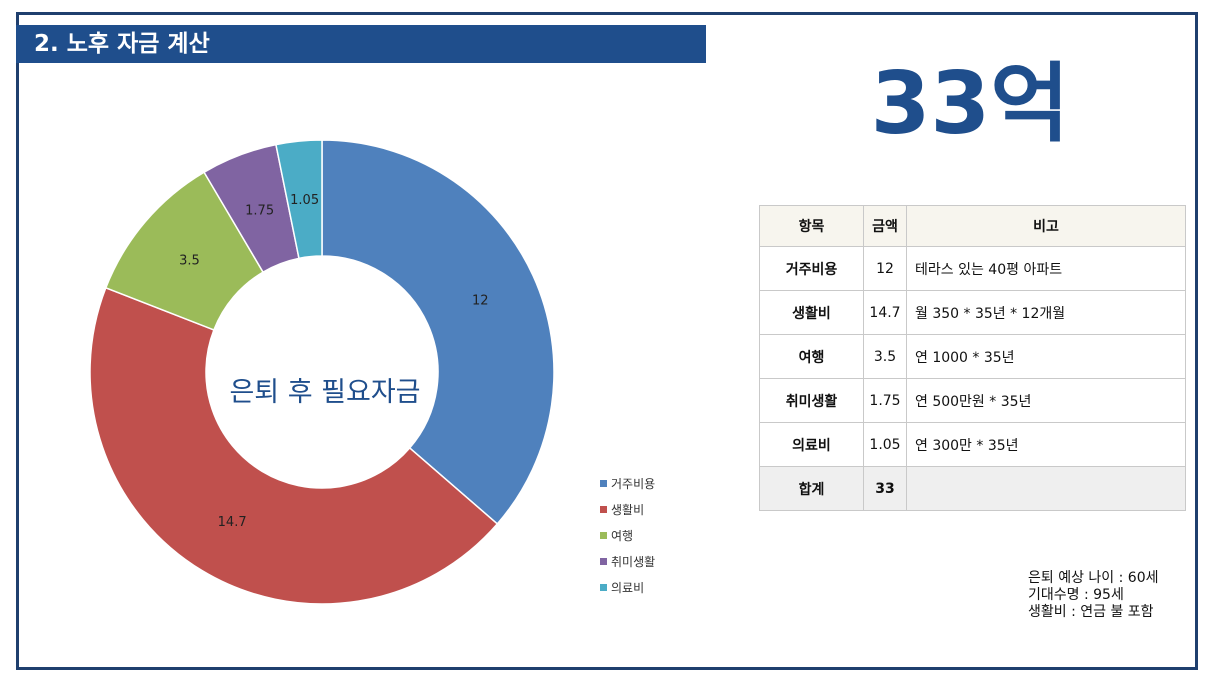 This screenshot has width=1216, height=684. Describe the element at coordinates (970, 104) in the screenshot. I see `total-amount: 33억` at that location.